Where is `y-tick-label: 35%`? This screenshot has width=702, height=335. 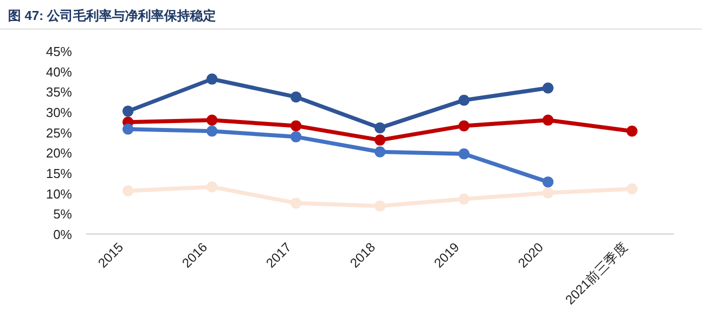
y-tick-label: 35% is located at coordinates (59, 92).